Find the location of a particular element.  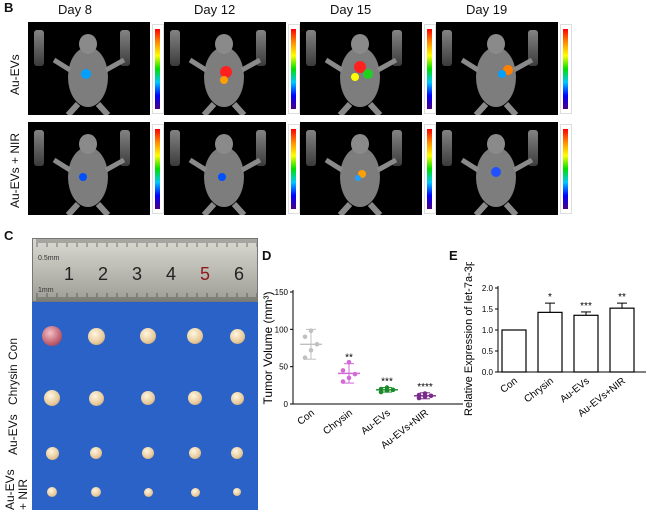

y-tick-label: 2.0 is located at coordinates (488, 288).